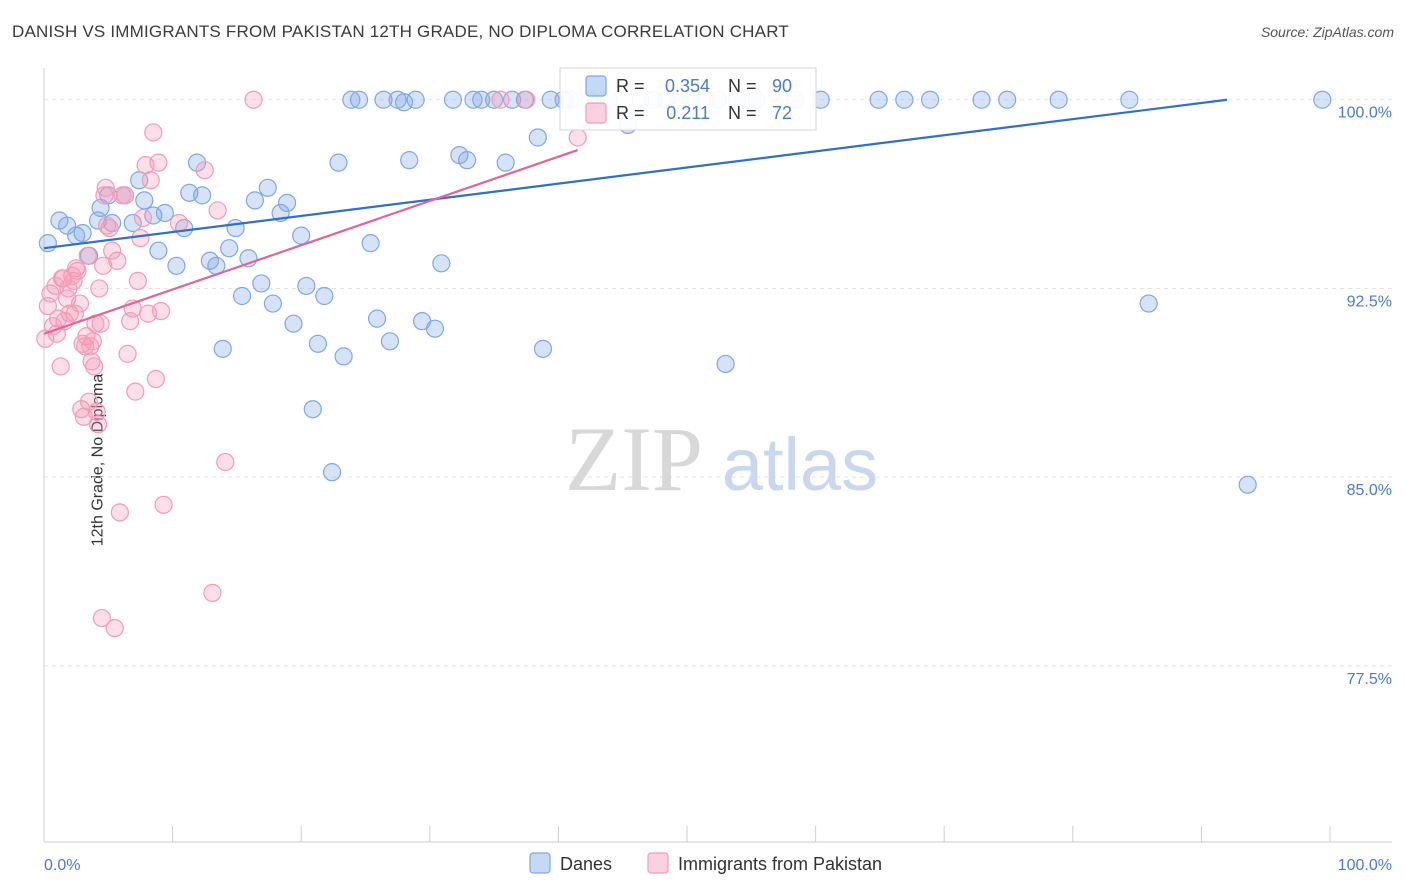 This screenshot has height=892, width=1406. What do you see at coordinates (782, 86) in the screenshot?
I see `legend-n-value-0: 90` at bounding box center [782, 86].